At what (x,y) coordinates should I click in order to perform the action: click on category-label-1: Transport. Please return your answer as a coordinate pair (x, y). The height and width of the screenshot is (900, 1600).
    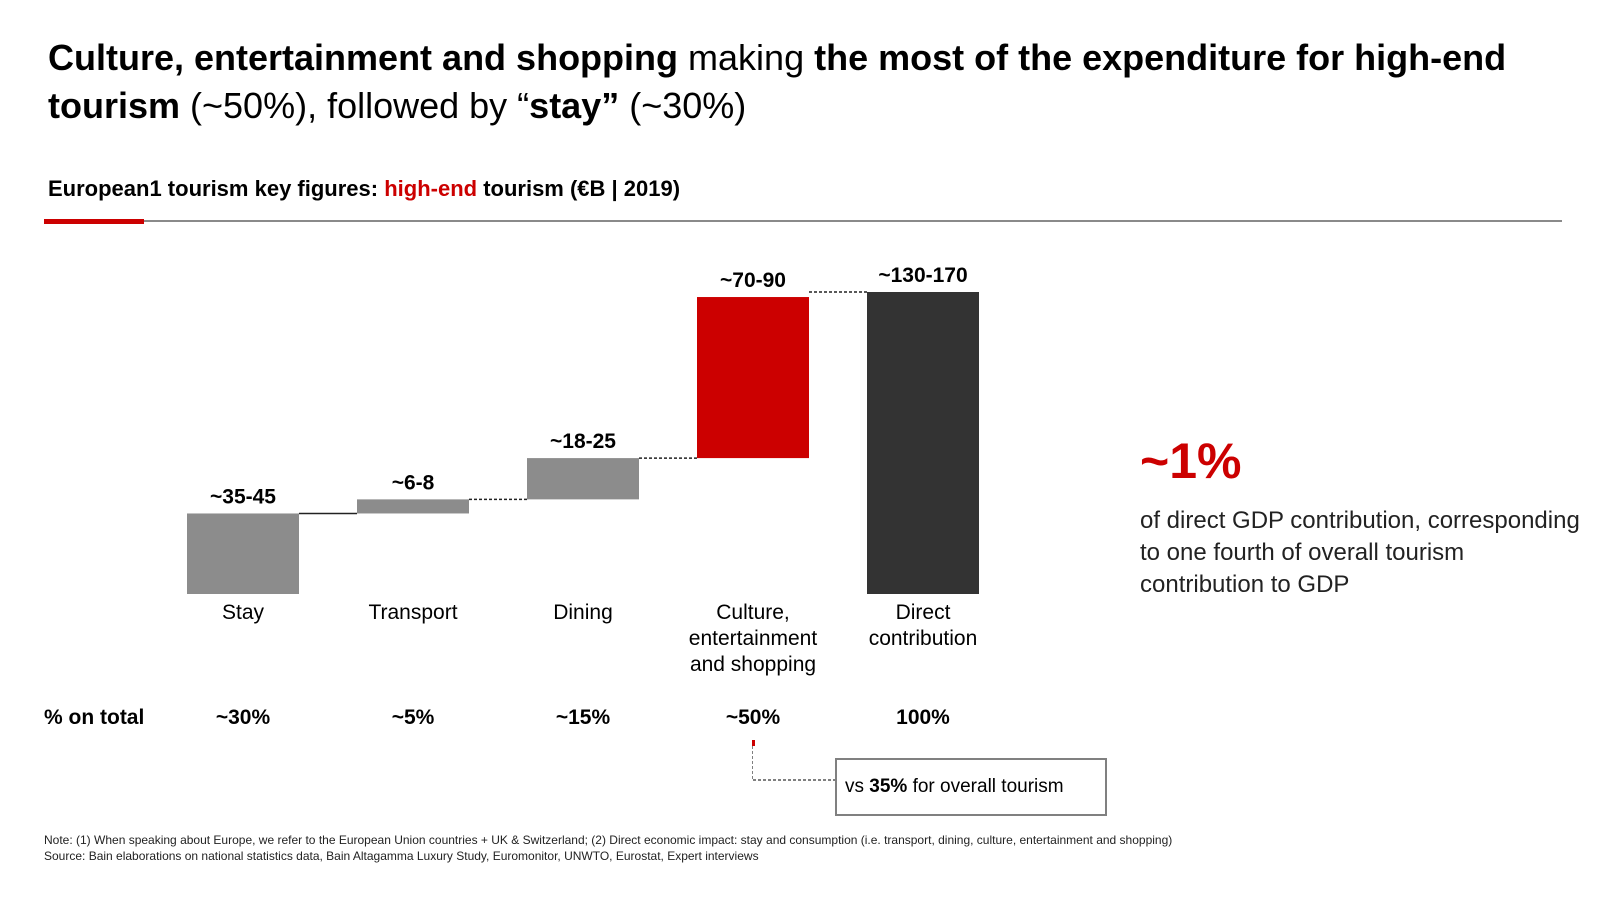
    Looking at the image, I should click on (413, 612).